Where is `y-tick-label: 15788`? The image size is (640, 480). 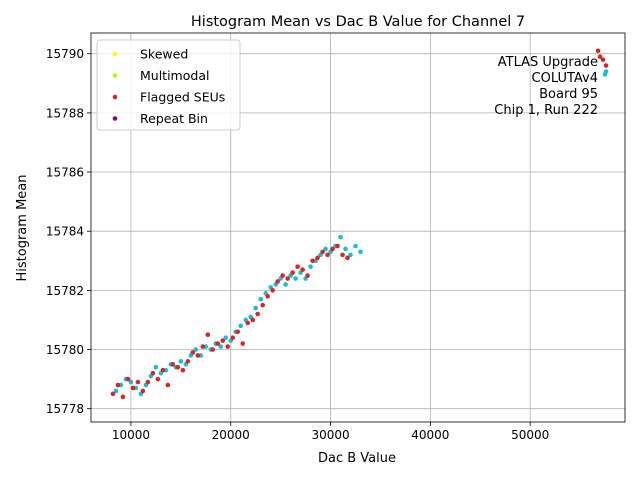
y-tick-label: 15788 is located at coordinates (65, 113).